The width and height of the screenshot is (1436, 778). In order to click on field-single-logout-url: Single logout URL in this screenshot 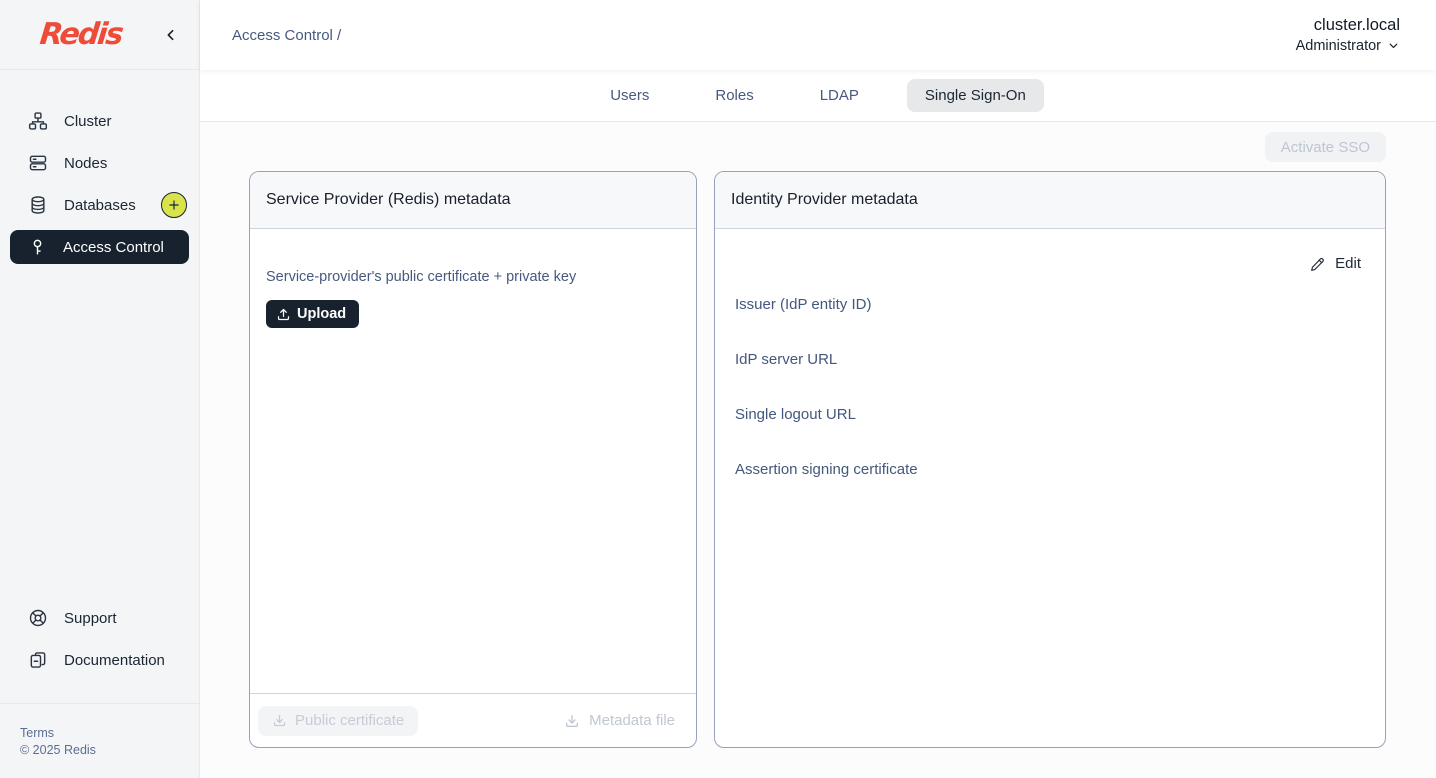, I will do `click(1050, 433)`.